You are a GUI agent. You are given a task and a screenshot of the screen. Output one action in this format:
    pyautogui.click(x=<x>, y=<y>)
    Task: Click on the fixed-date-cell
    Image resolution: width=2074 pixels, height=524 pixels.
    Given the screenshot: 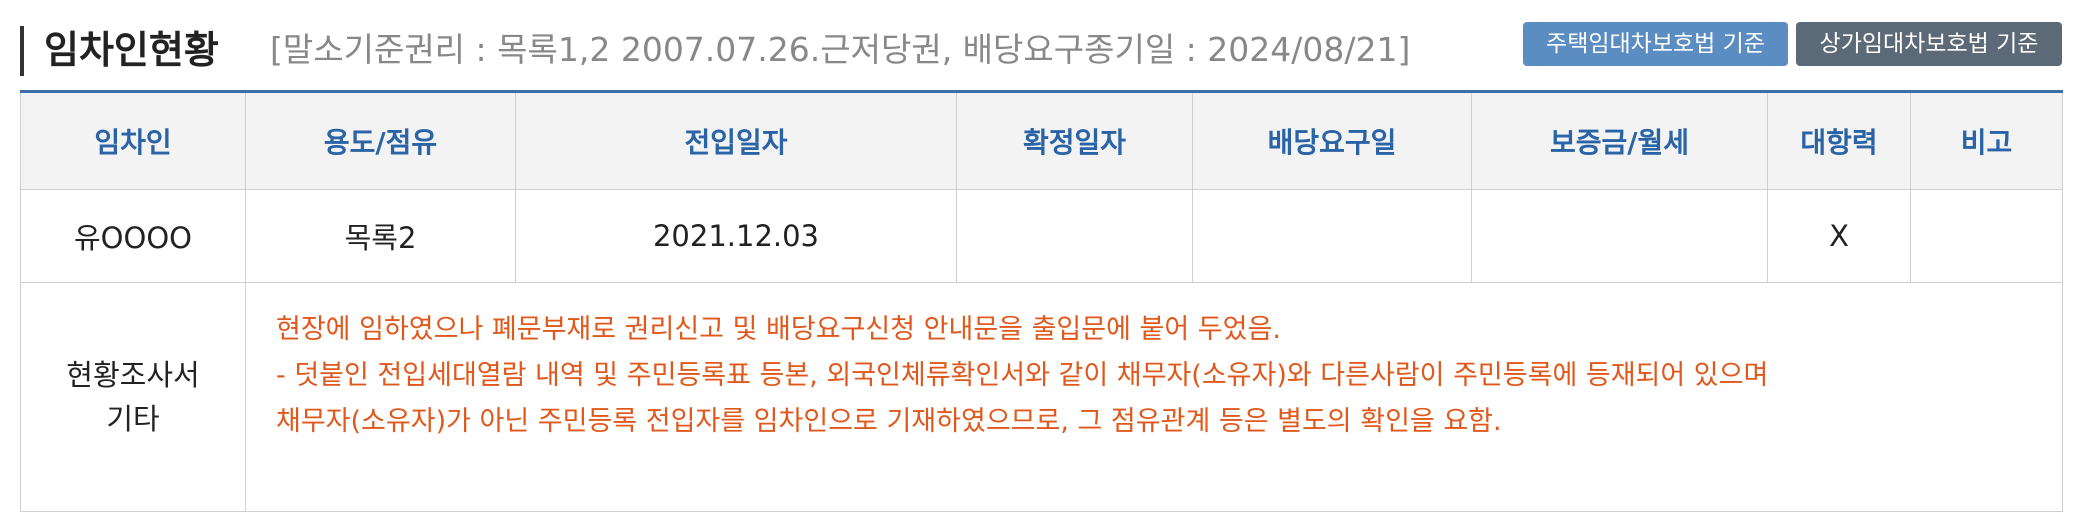 What is the action you would take?
    pyautogui.click(x=1074, y=236)
    